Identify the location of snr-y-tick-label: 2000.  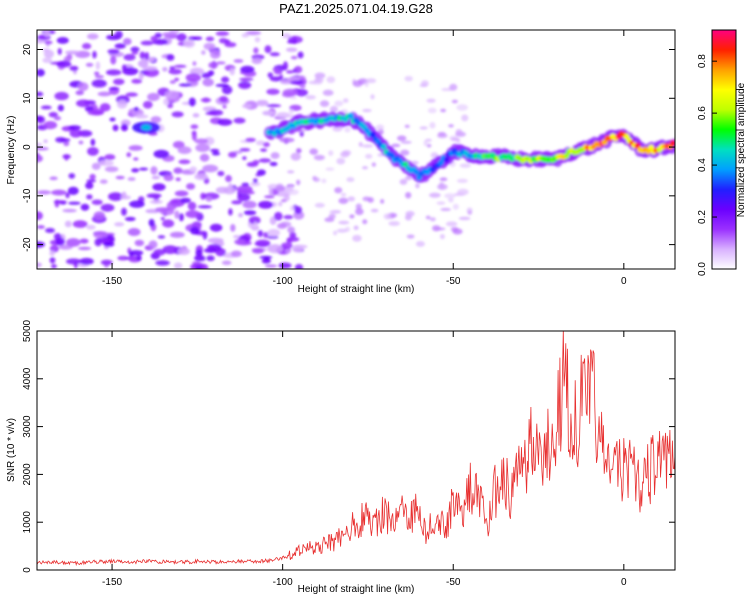
(27, 474).